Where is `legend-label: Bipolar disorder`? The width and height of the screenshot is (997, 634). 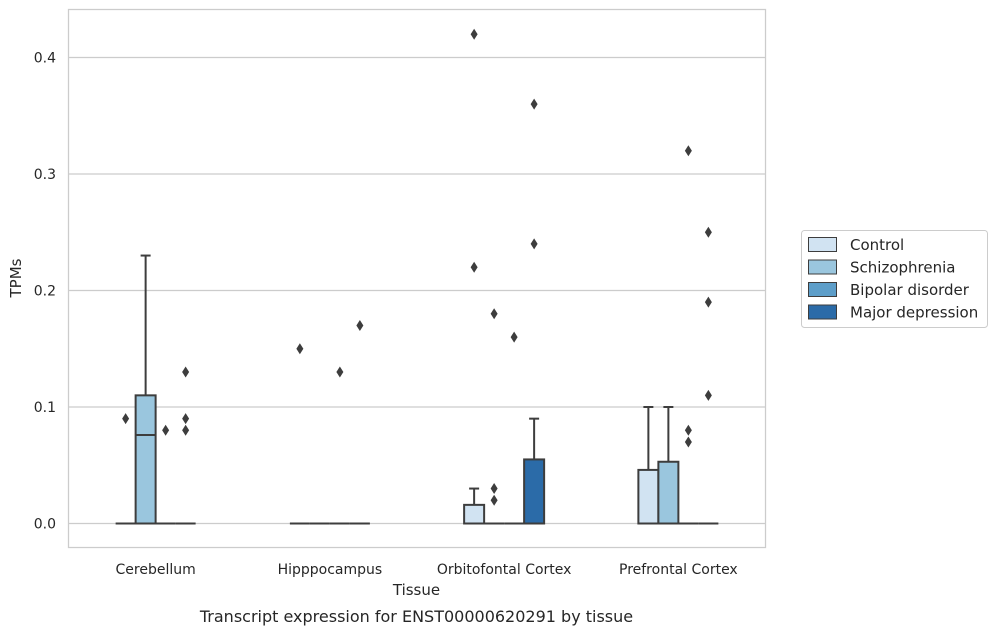 legend-label: Bipolar disorder is located at coordinates (910, 290).